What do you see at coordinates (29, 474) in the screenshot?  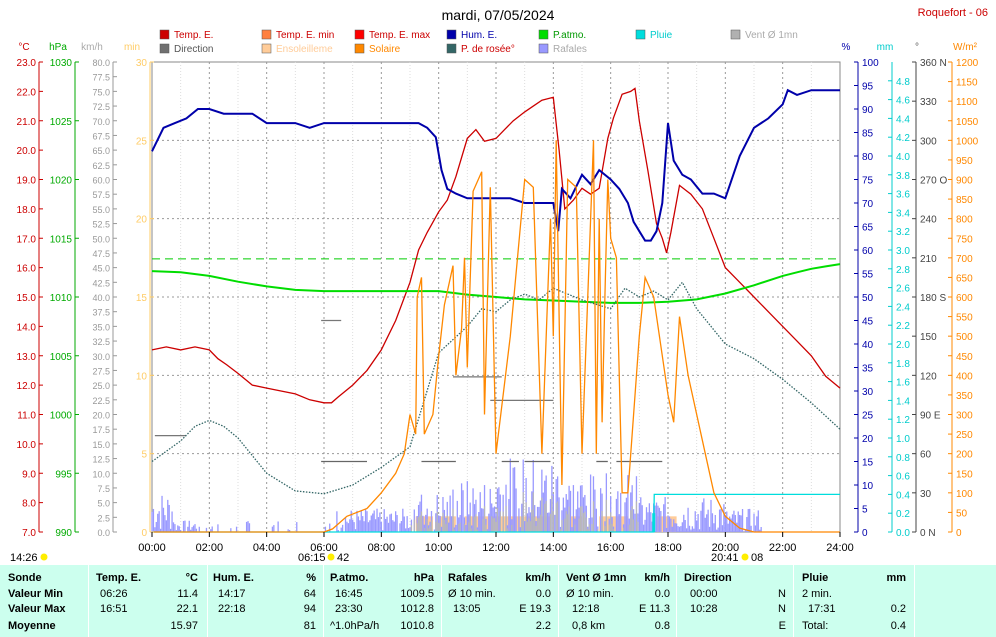 I see `axis-tick-label-temp: 9.0` at bounding box center [29, 474].